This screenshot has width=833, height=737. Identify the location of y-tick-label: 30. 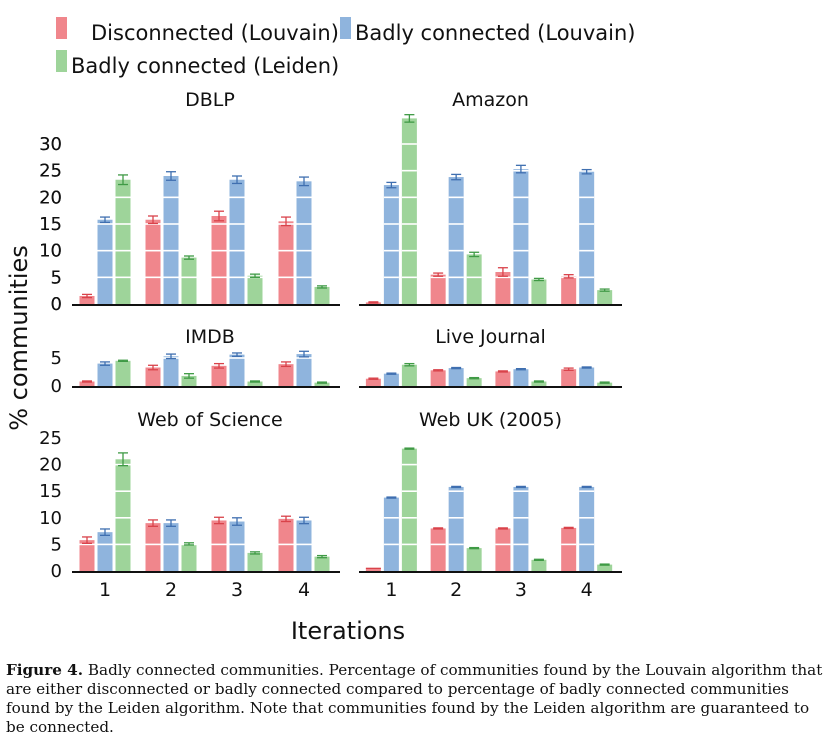
(50, 144).